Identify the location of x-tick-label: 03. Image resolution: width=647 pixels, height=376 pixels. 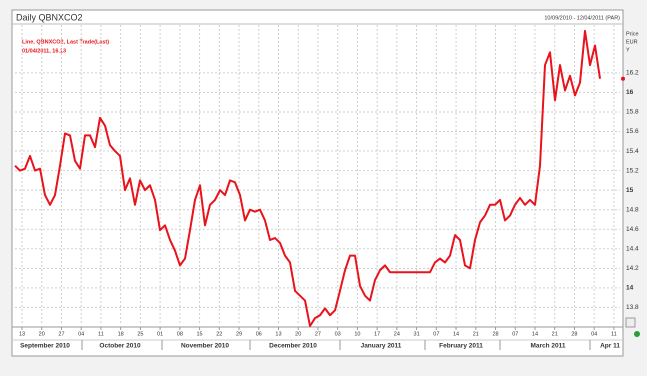
(338, 334).